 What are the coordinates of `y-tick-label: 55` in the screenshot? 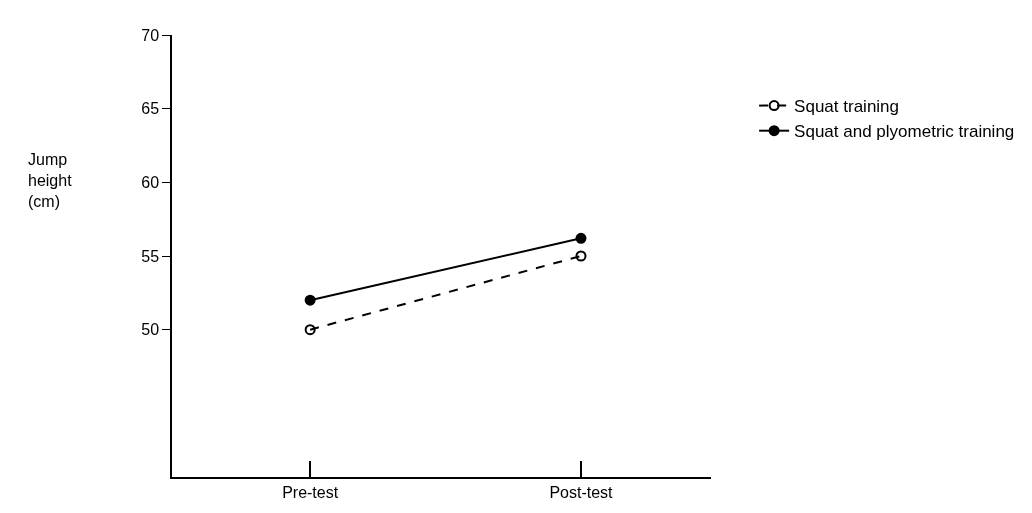 It's located at (150, 256).